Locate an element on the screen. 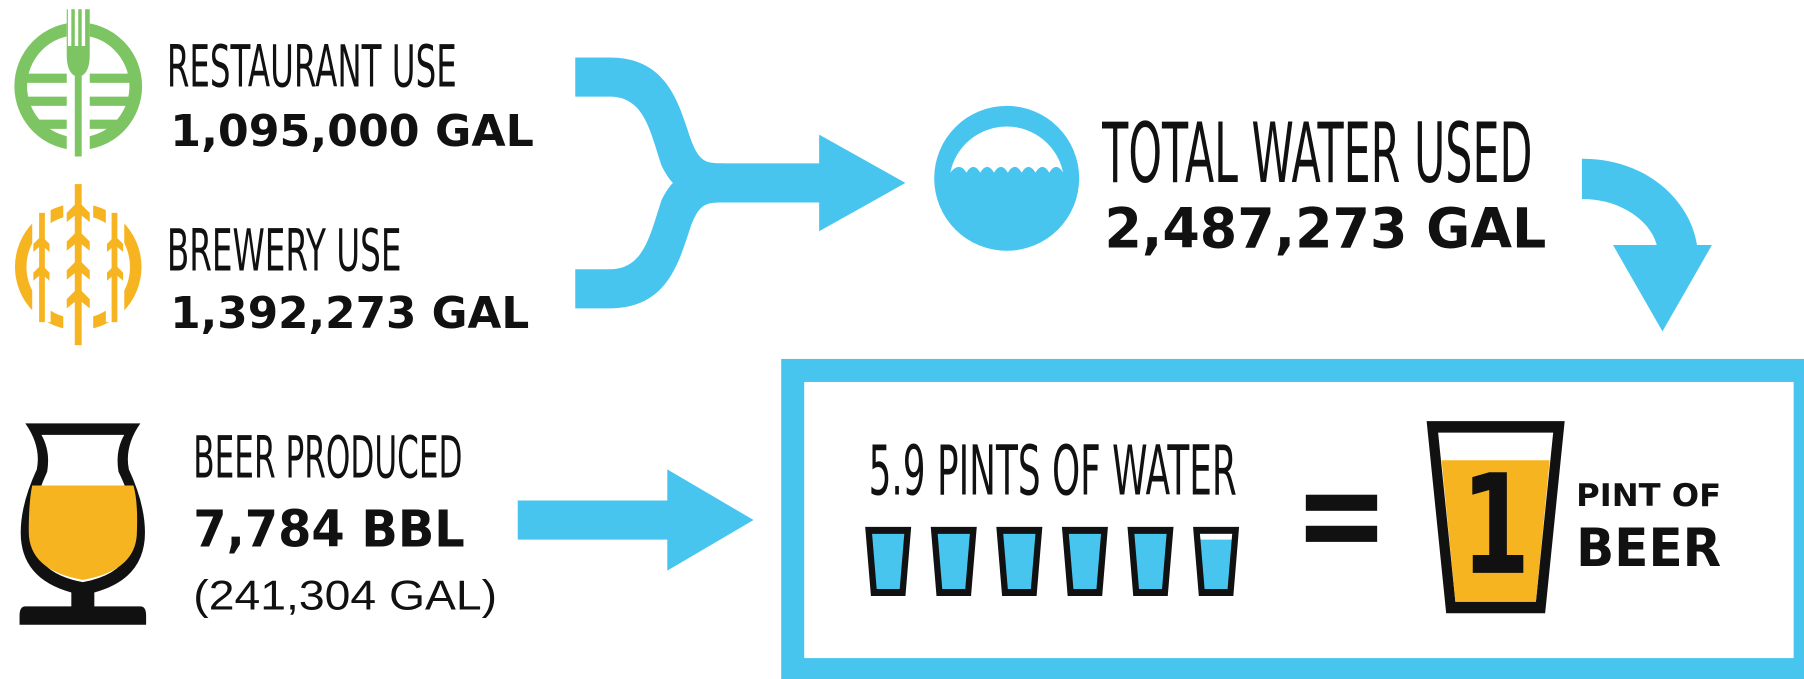  down-arrow is located at coordinates (1646, 245).